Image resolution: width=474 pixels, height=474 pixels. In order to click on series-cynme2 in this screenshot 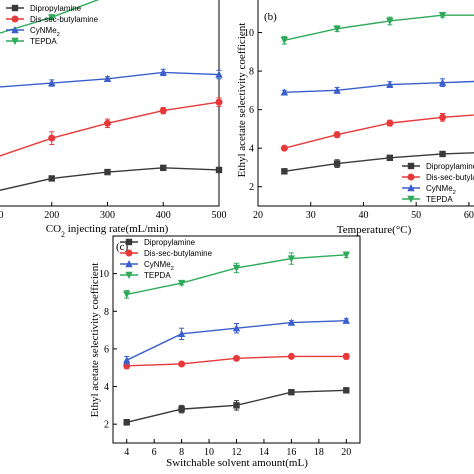, I will do `click(111, 78)`.